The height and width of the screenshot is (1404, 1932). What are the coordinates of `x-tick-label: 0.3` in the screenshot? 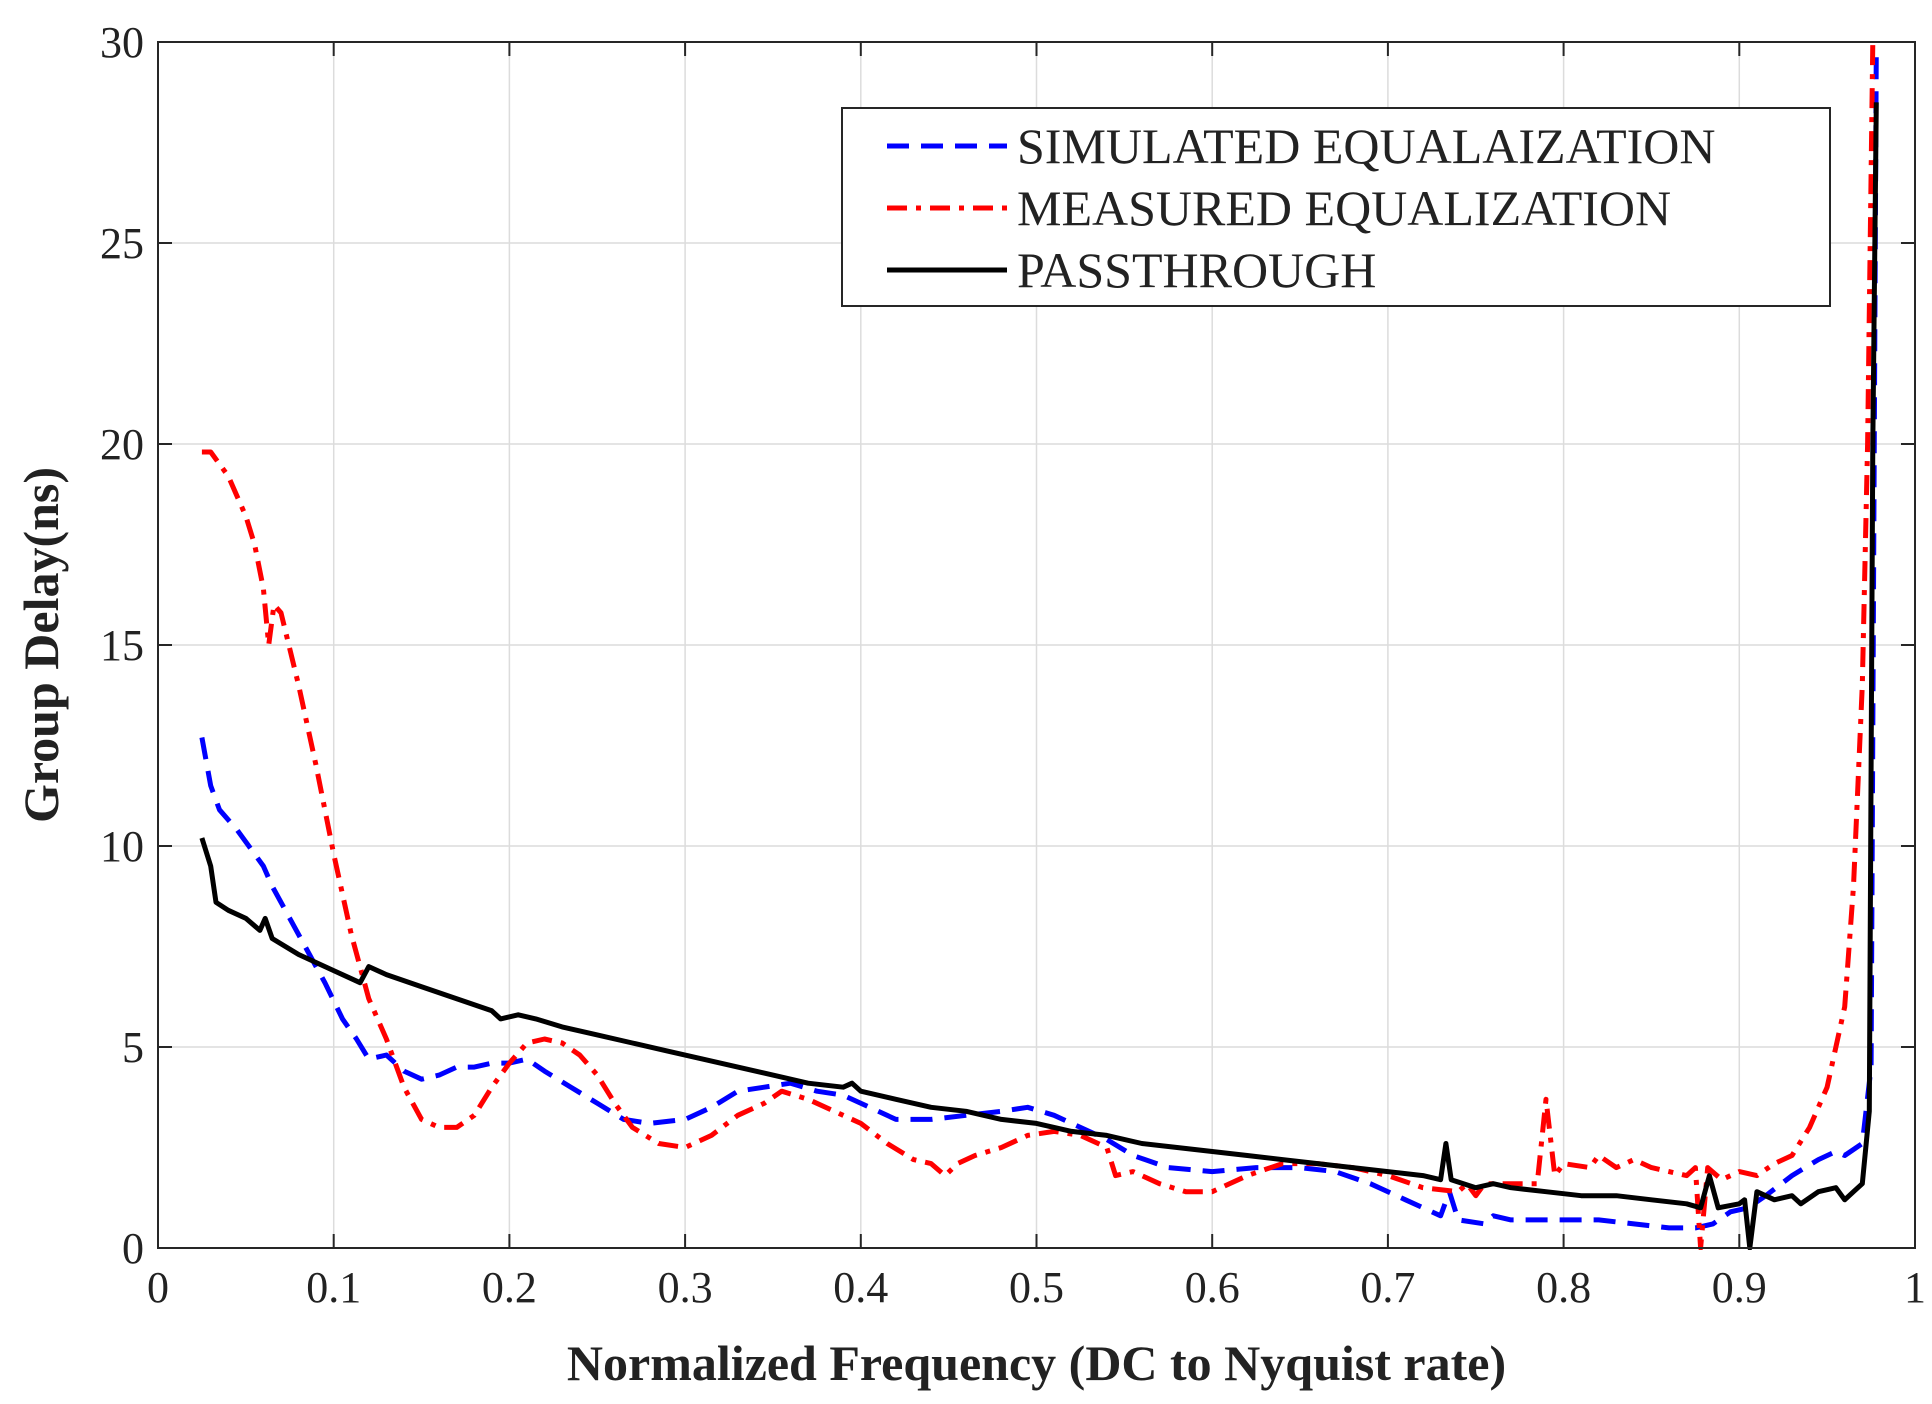 It's located at (685, 1287).